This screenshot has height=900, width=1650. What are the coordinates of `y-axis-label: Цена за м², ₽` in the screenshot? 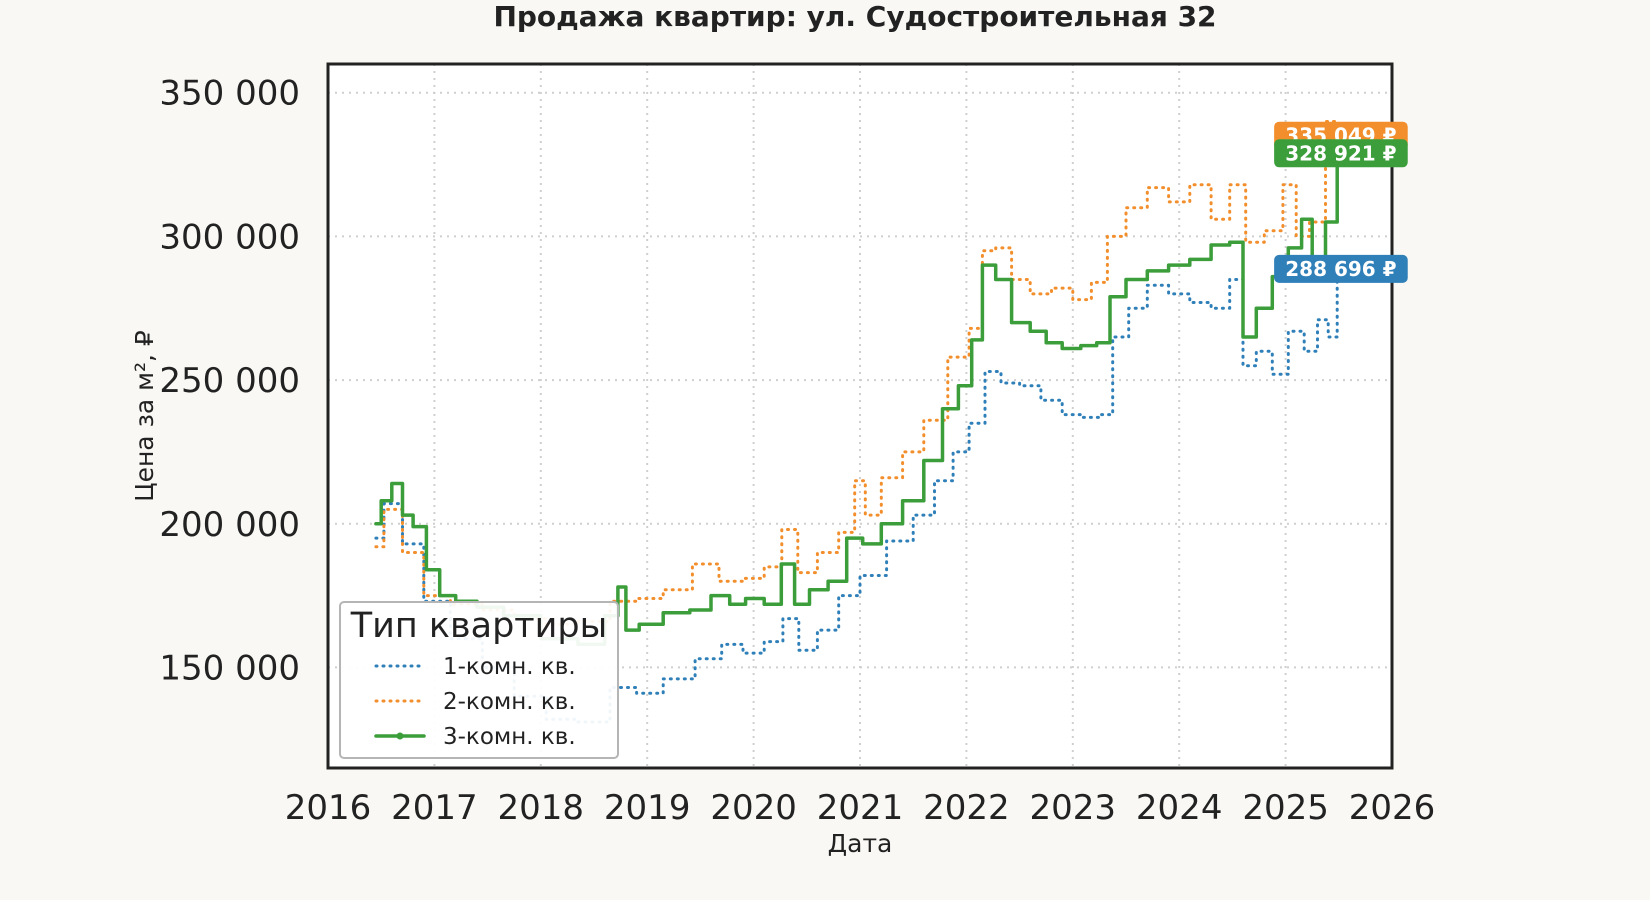 It's located at (144, 416).